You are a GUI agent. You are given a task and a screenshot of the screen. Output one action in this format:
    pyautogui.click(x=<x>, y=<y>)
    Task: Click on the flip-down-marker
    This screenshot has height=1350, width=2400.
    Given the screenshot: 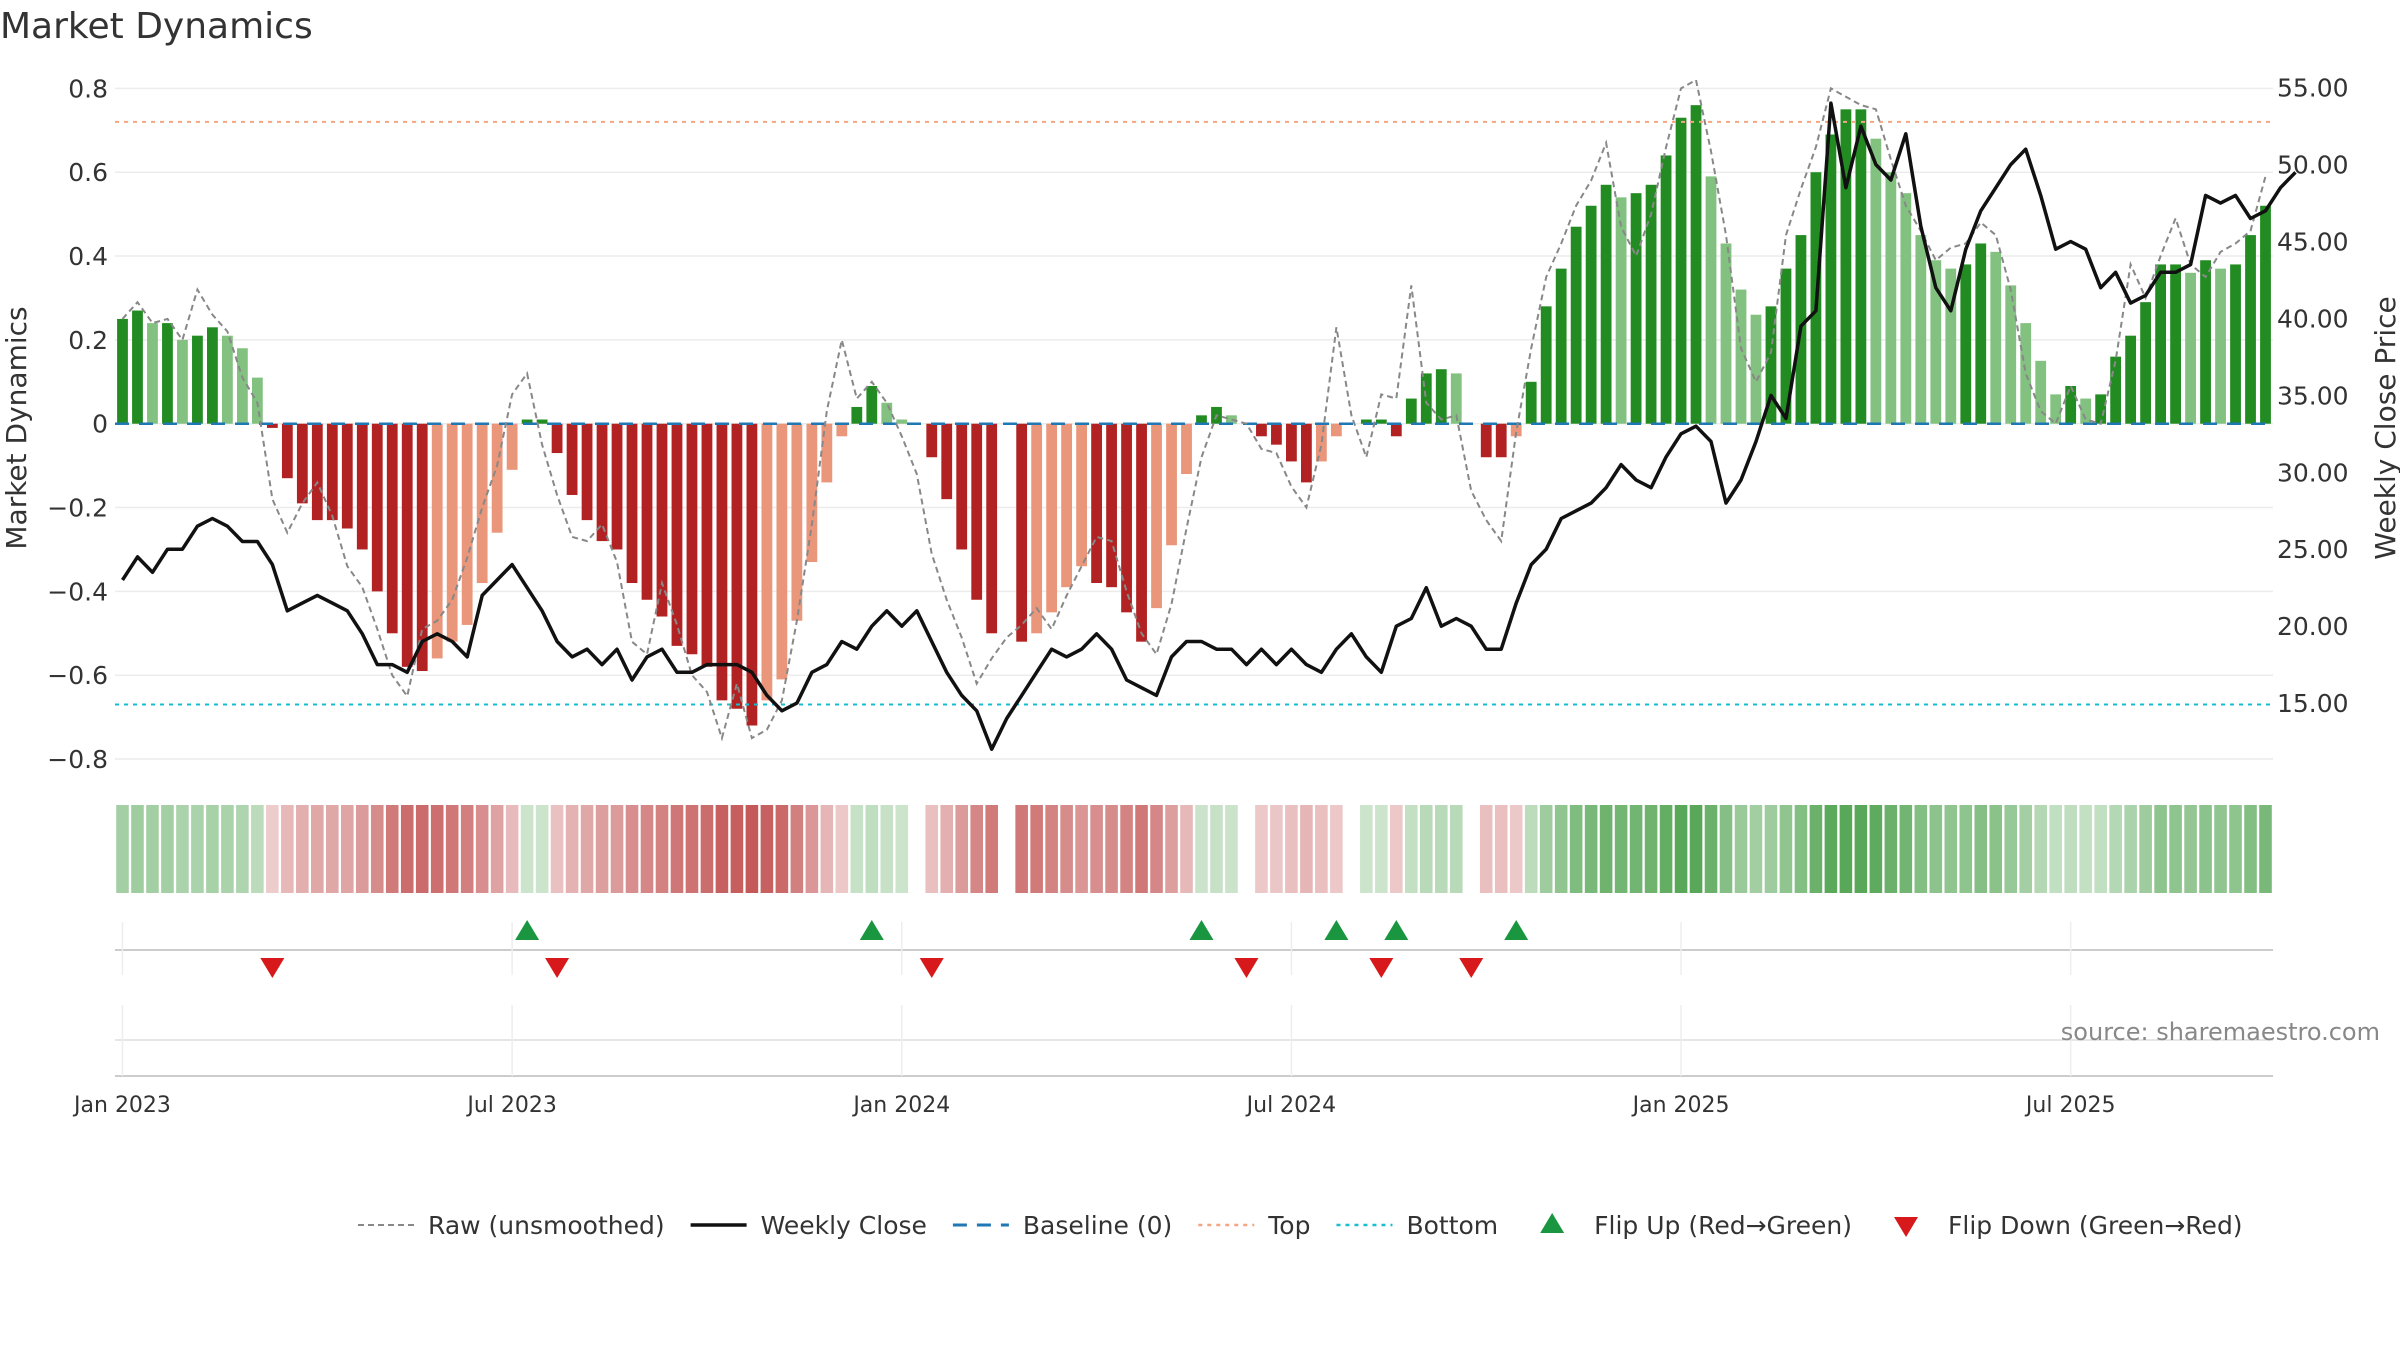 What is the action you would take?
    pyautogui.click(x=272, y=968)
    